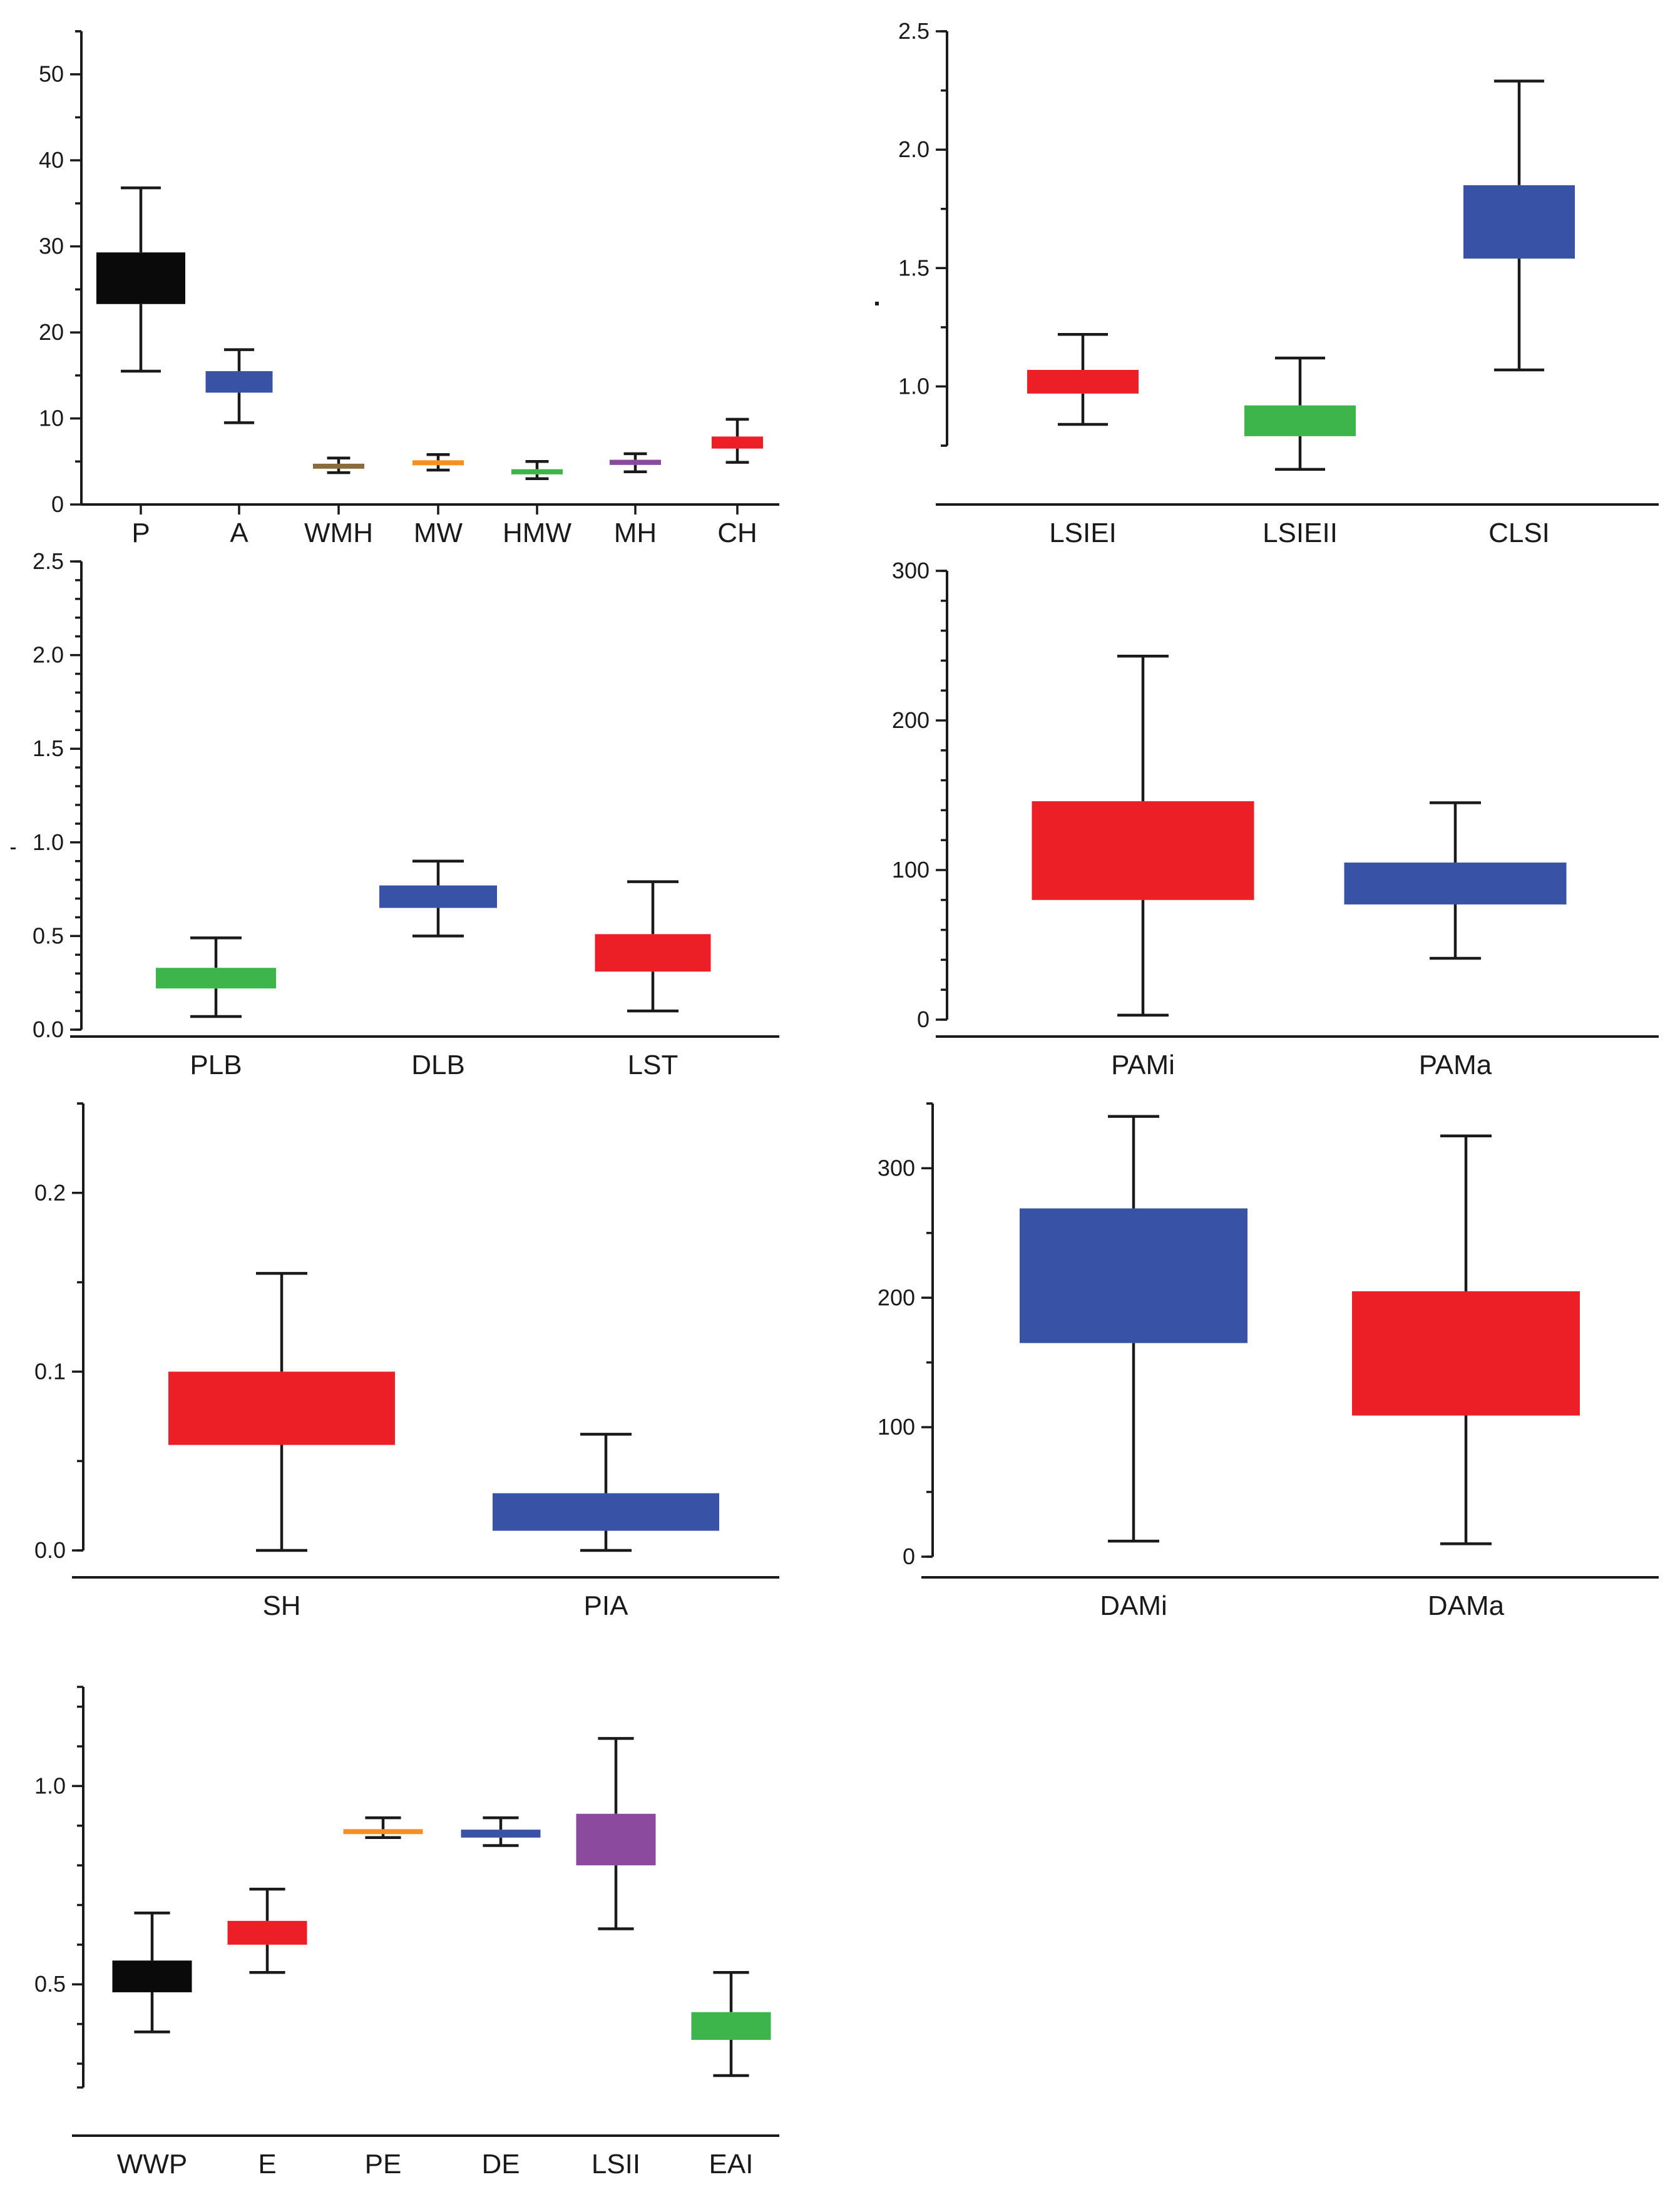  What do you see at coordinates (140, 367) in the screenshot?
I see `box-p: P` at bounding box center [140, 367].